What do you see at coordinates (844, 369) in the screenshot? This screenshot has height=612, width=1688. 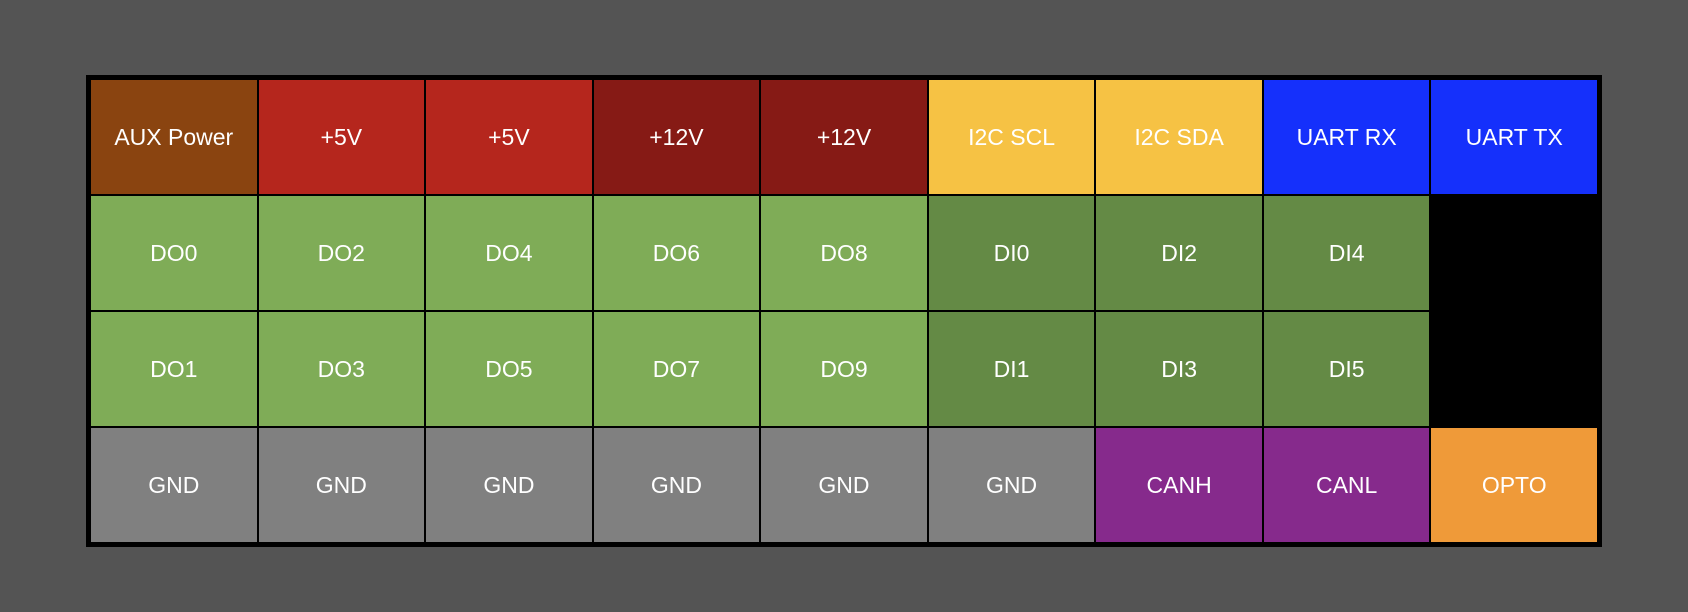 I see `pin-do9: DO9` at bounding box center [844, 369].